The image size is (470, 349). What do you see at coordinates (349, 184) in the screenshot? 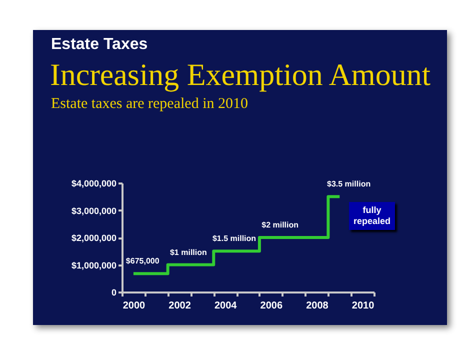
I see `data-label: $3.5 million` at bounding box center [349, 184].